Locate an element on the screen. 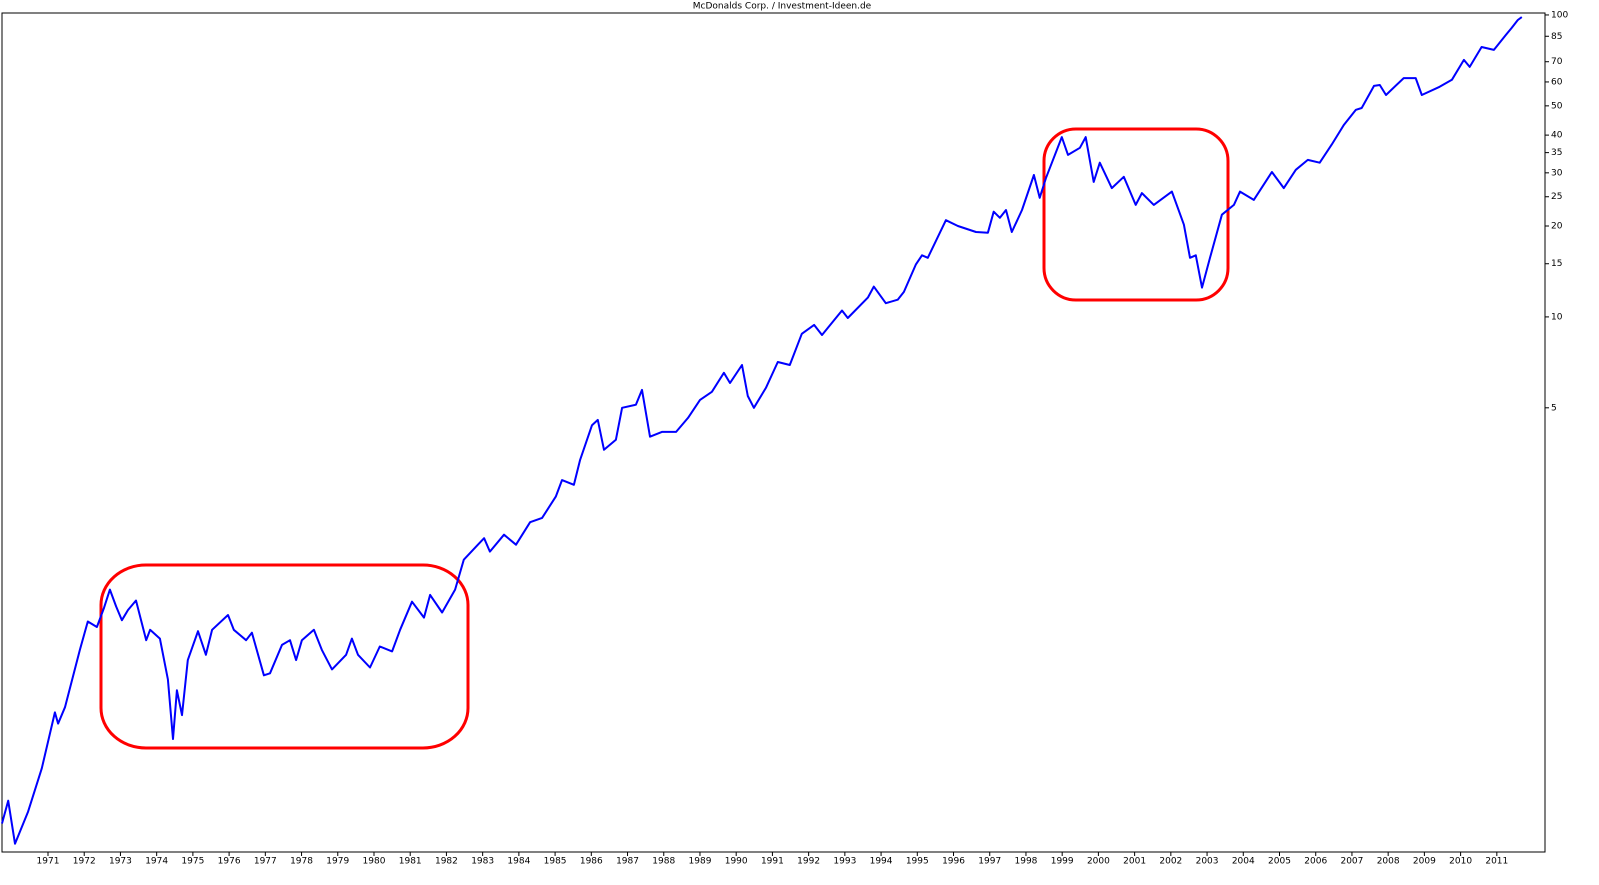  x-tick-label: 1980 is located at coordinates (374, 862).